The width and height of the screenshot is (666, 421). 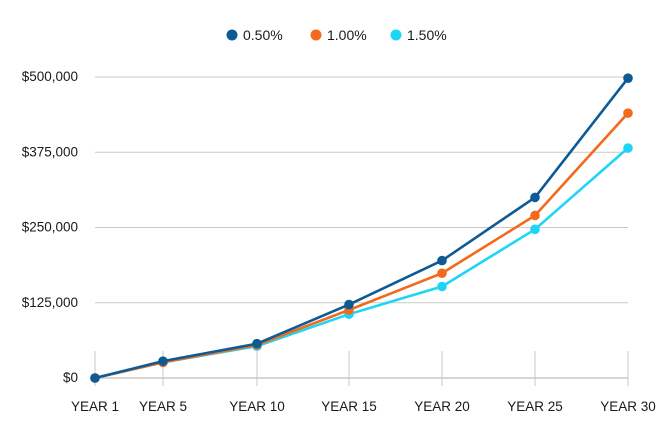 What do you see at coordinates (347, 35) in the screenshot?
I see `legend-label: 1.00%` at bounding box center [347, 35].